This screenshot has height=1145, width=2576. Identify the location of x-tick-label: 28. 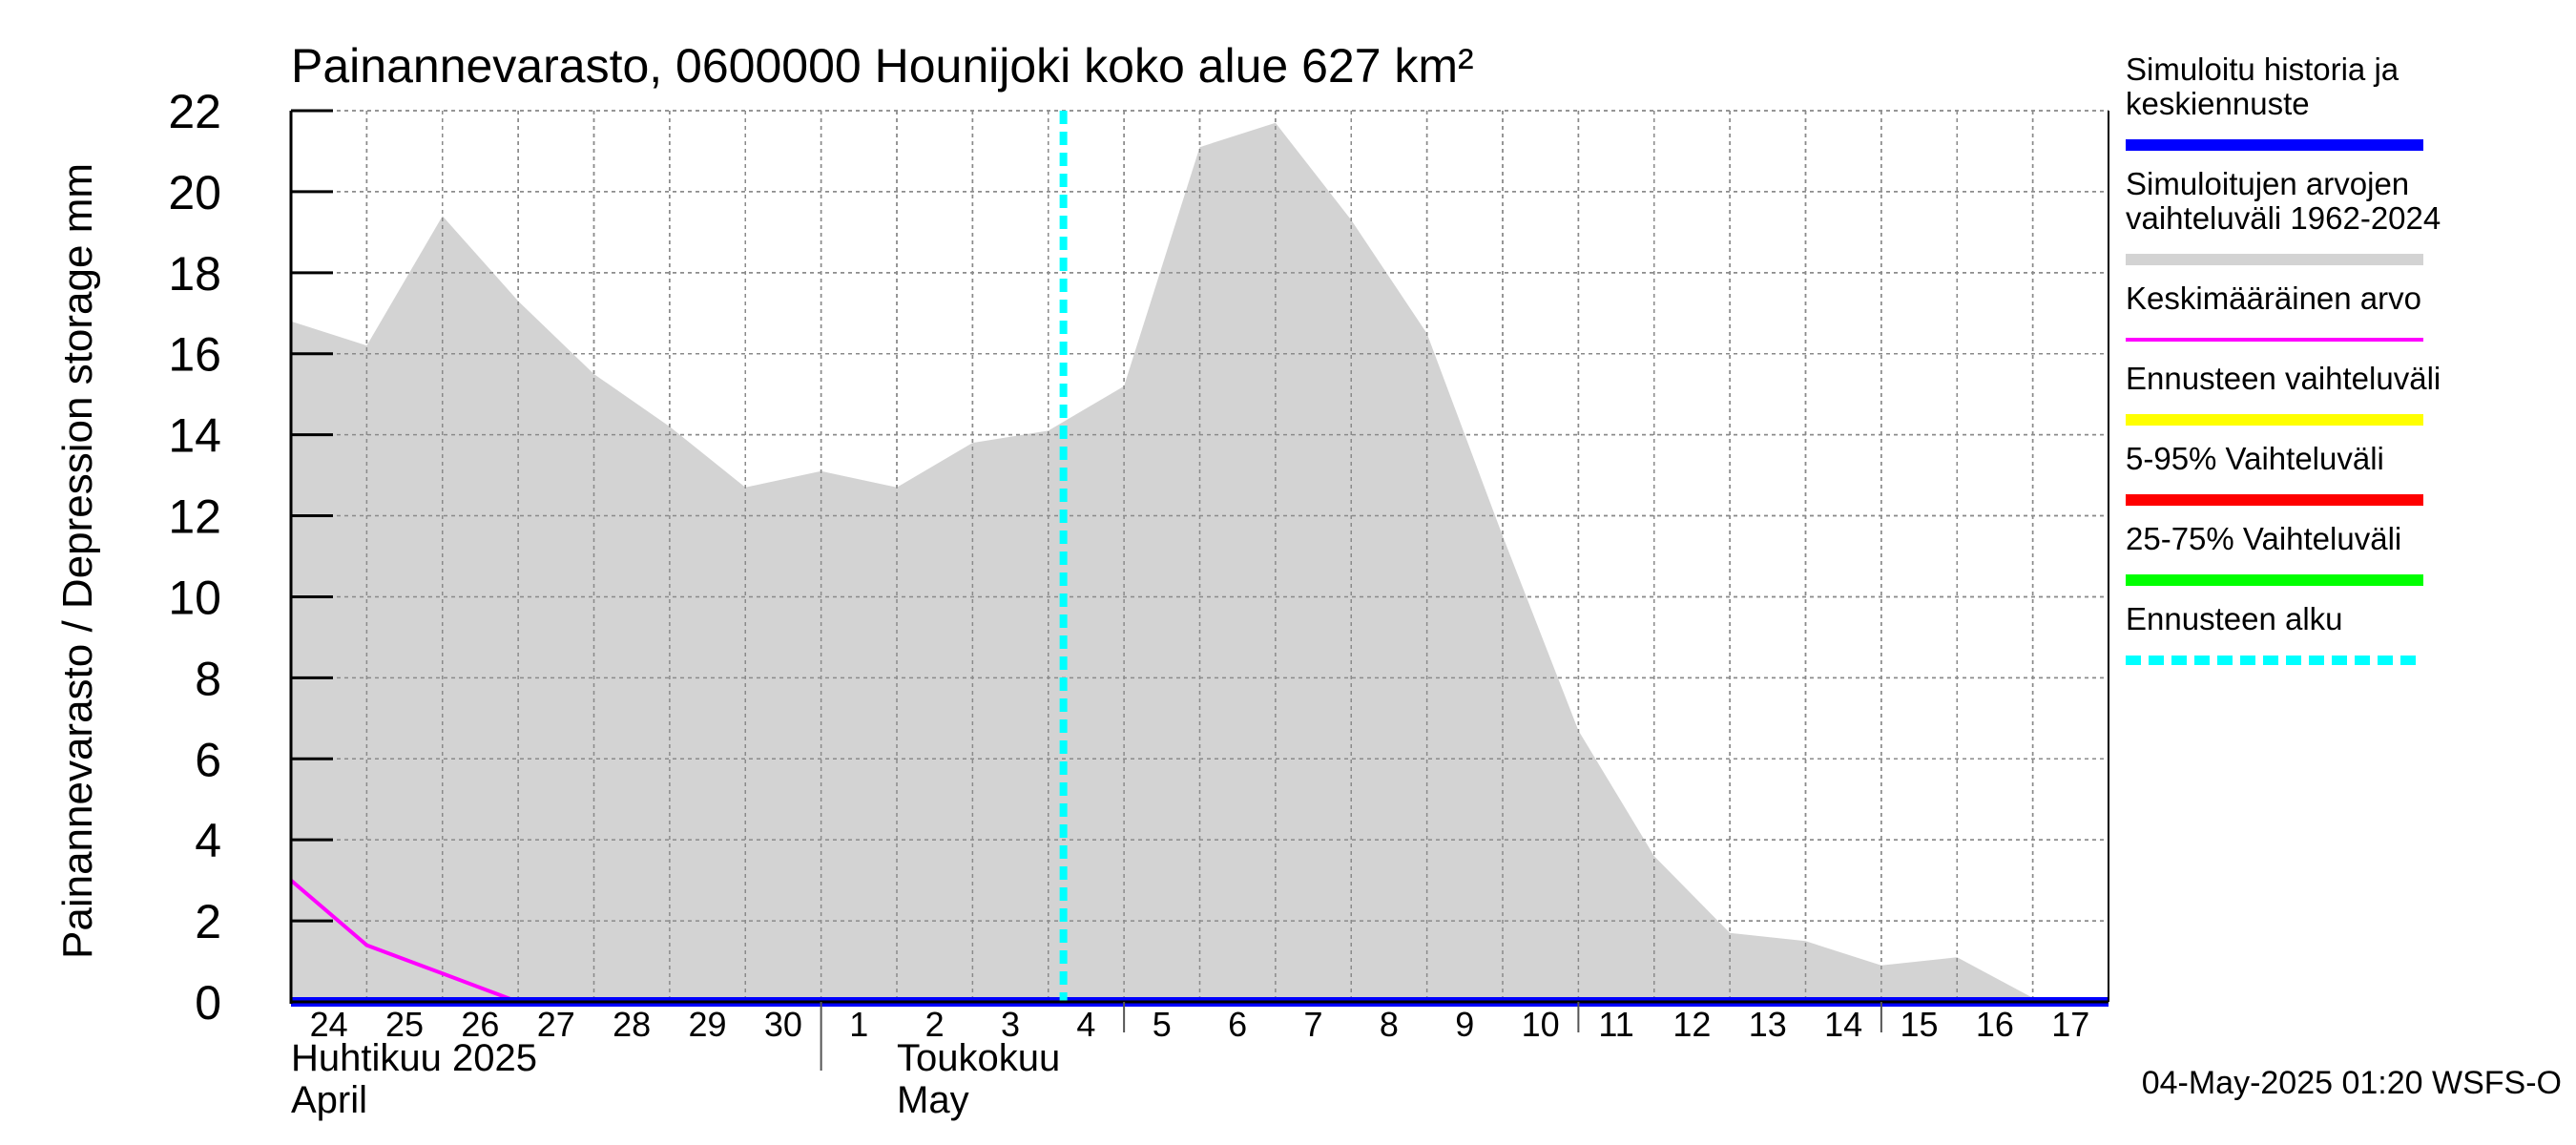
(632, 1025).